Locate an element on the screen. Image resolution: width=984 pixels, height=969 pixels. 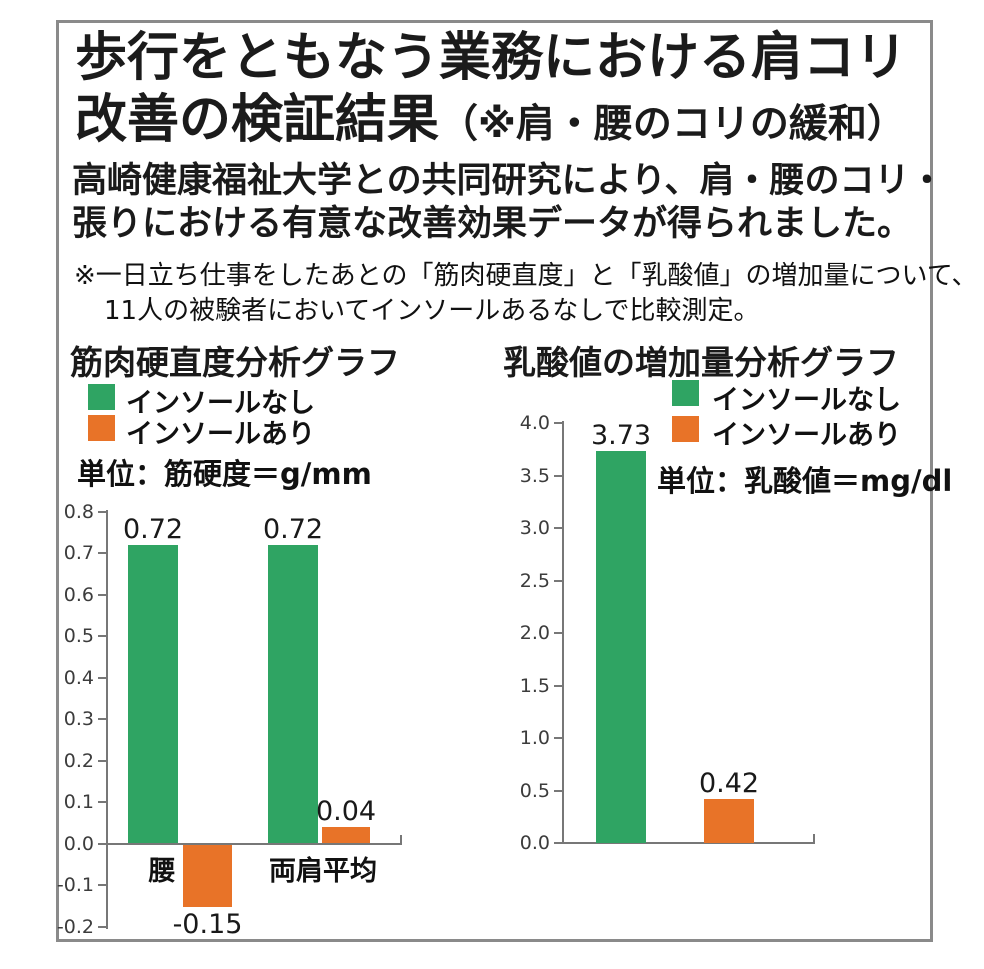
y-axis-tick-label: 3.5 is located at coordinates (534, 475).